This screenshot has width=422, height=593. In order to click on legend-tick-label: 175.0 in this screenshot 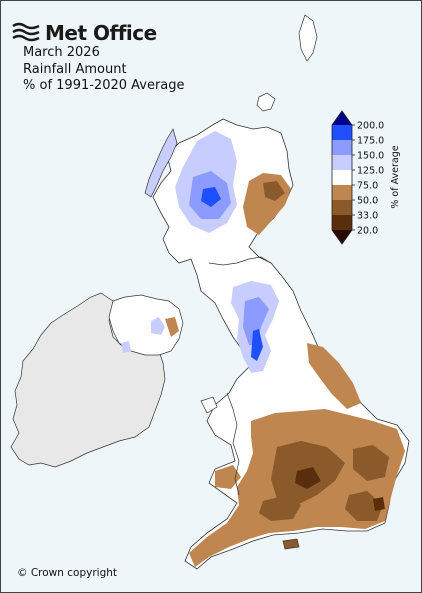, I will do `click(370, 141)`.